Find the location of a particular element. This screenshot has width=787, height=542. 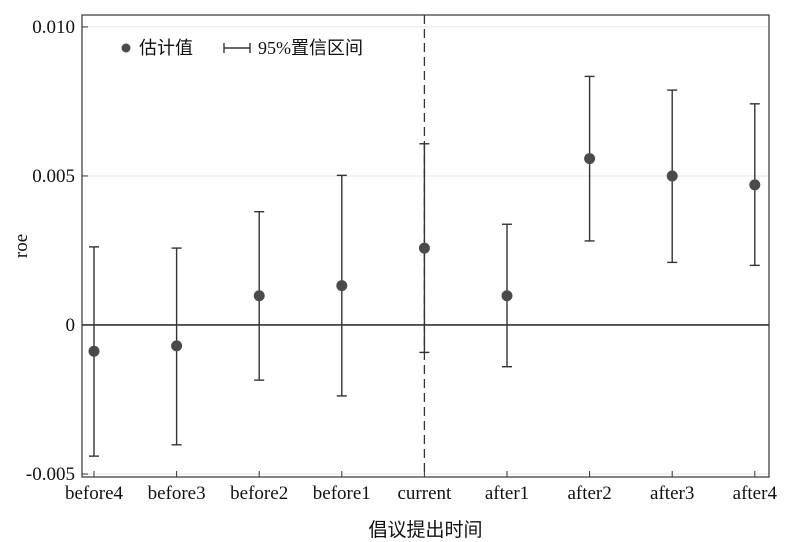

legend-dot-icon is located at coordinates (126, 48).